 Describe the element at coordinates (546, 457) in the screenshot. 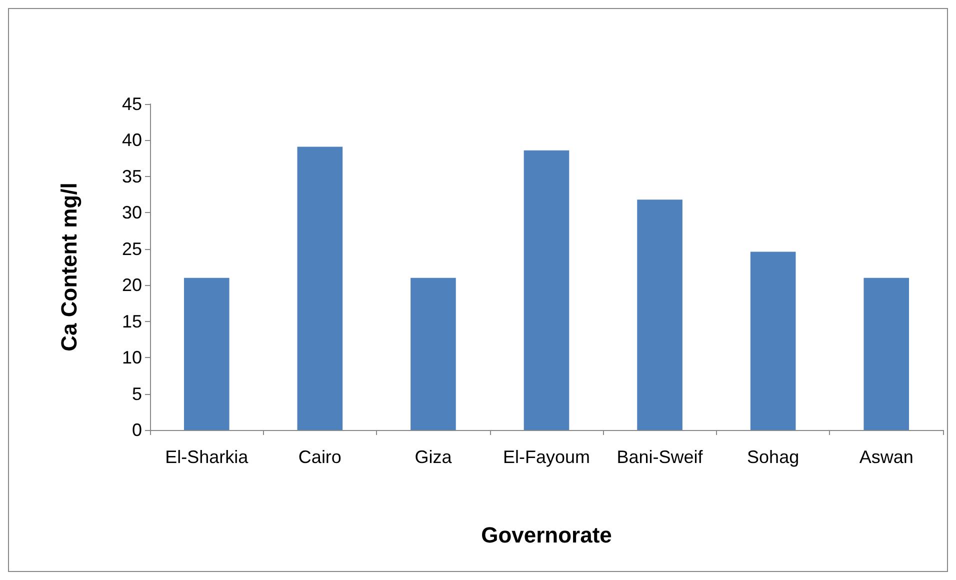

I see `x-tick-label: El-Fayoum` at that location.